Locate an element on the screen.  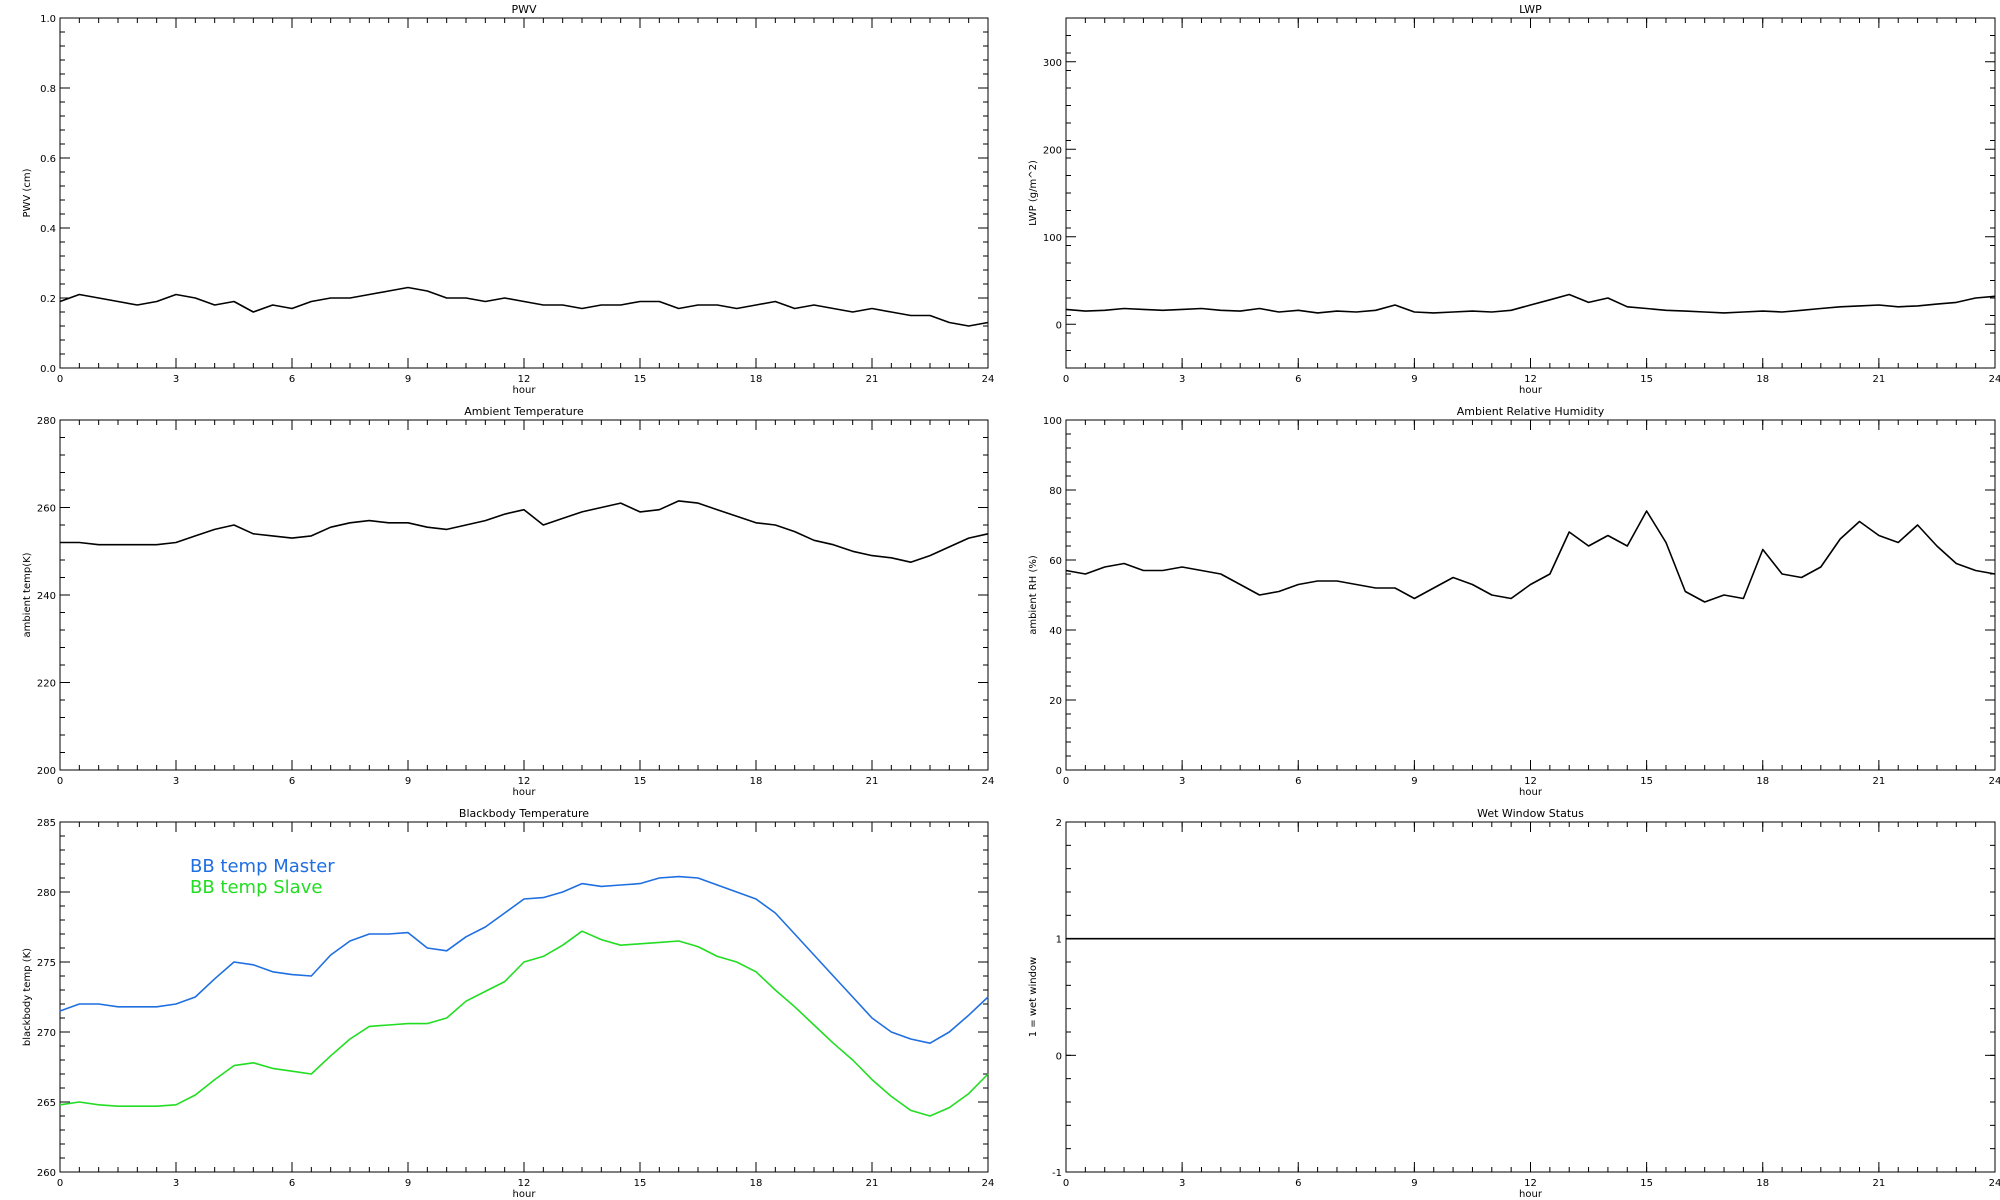
y-axis-label: ambient temp(K) is located at coordinates (27, 594).